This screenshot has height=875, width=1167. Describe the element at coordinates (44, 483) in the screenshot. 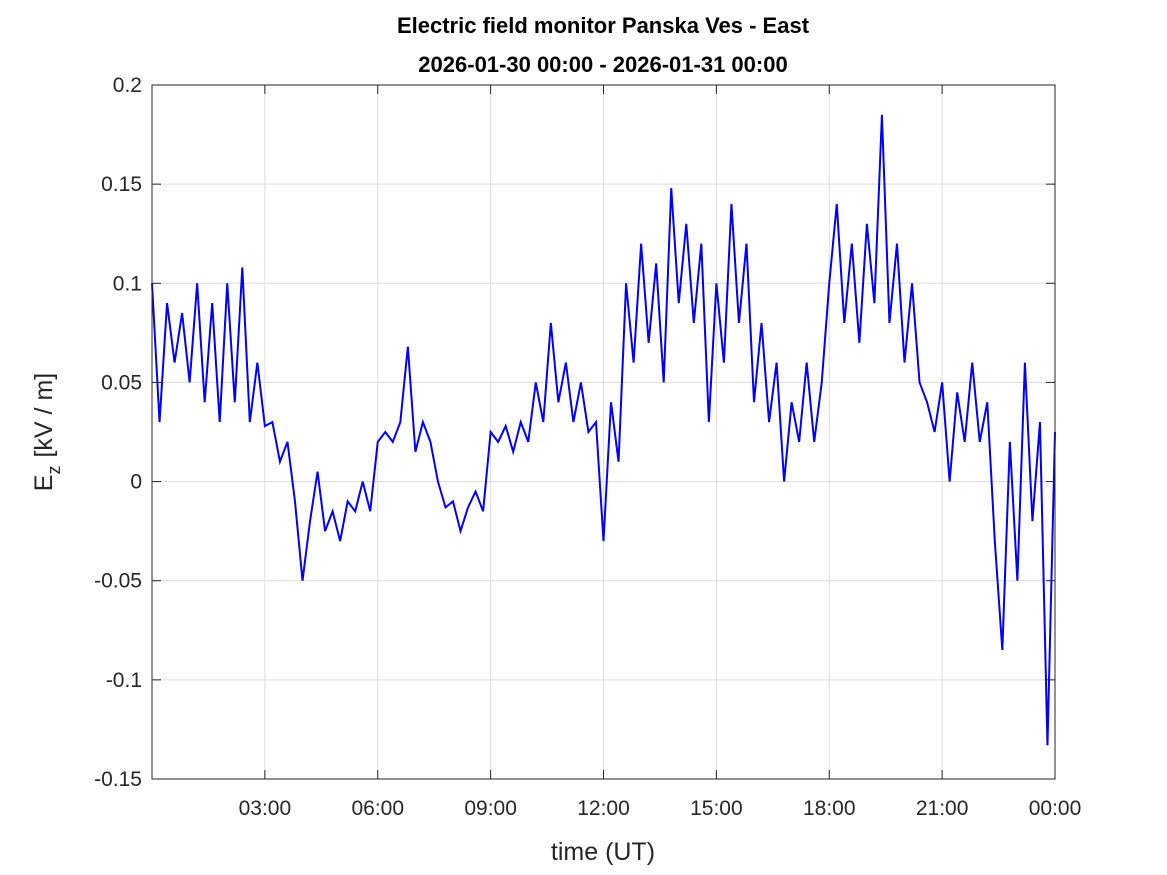

I see `y-label-base: E` at that location.